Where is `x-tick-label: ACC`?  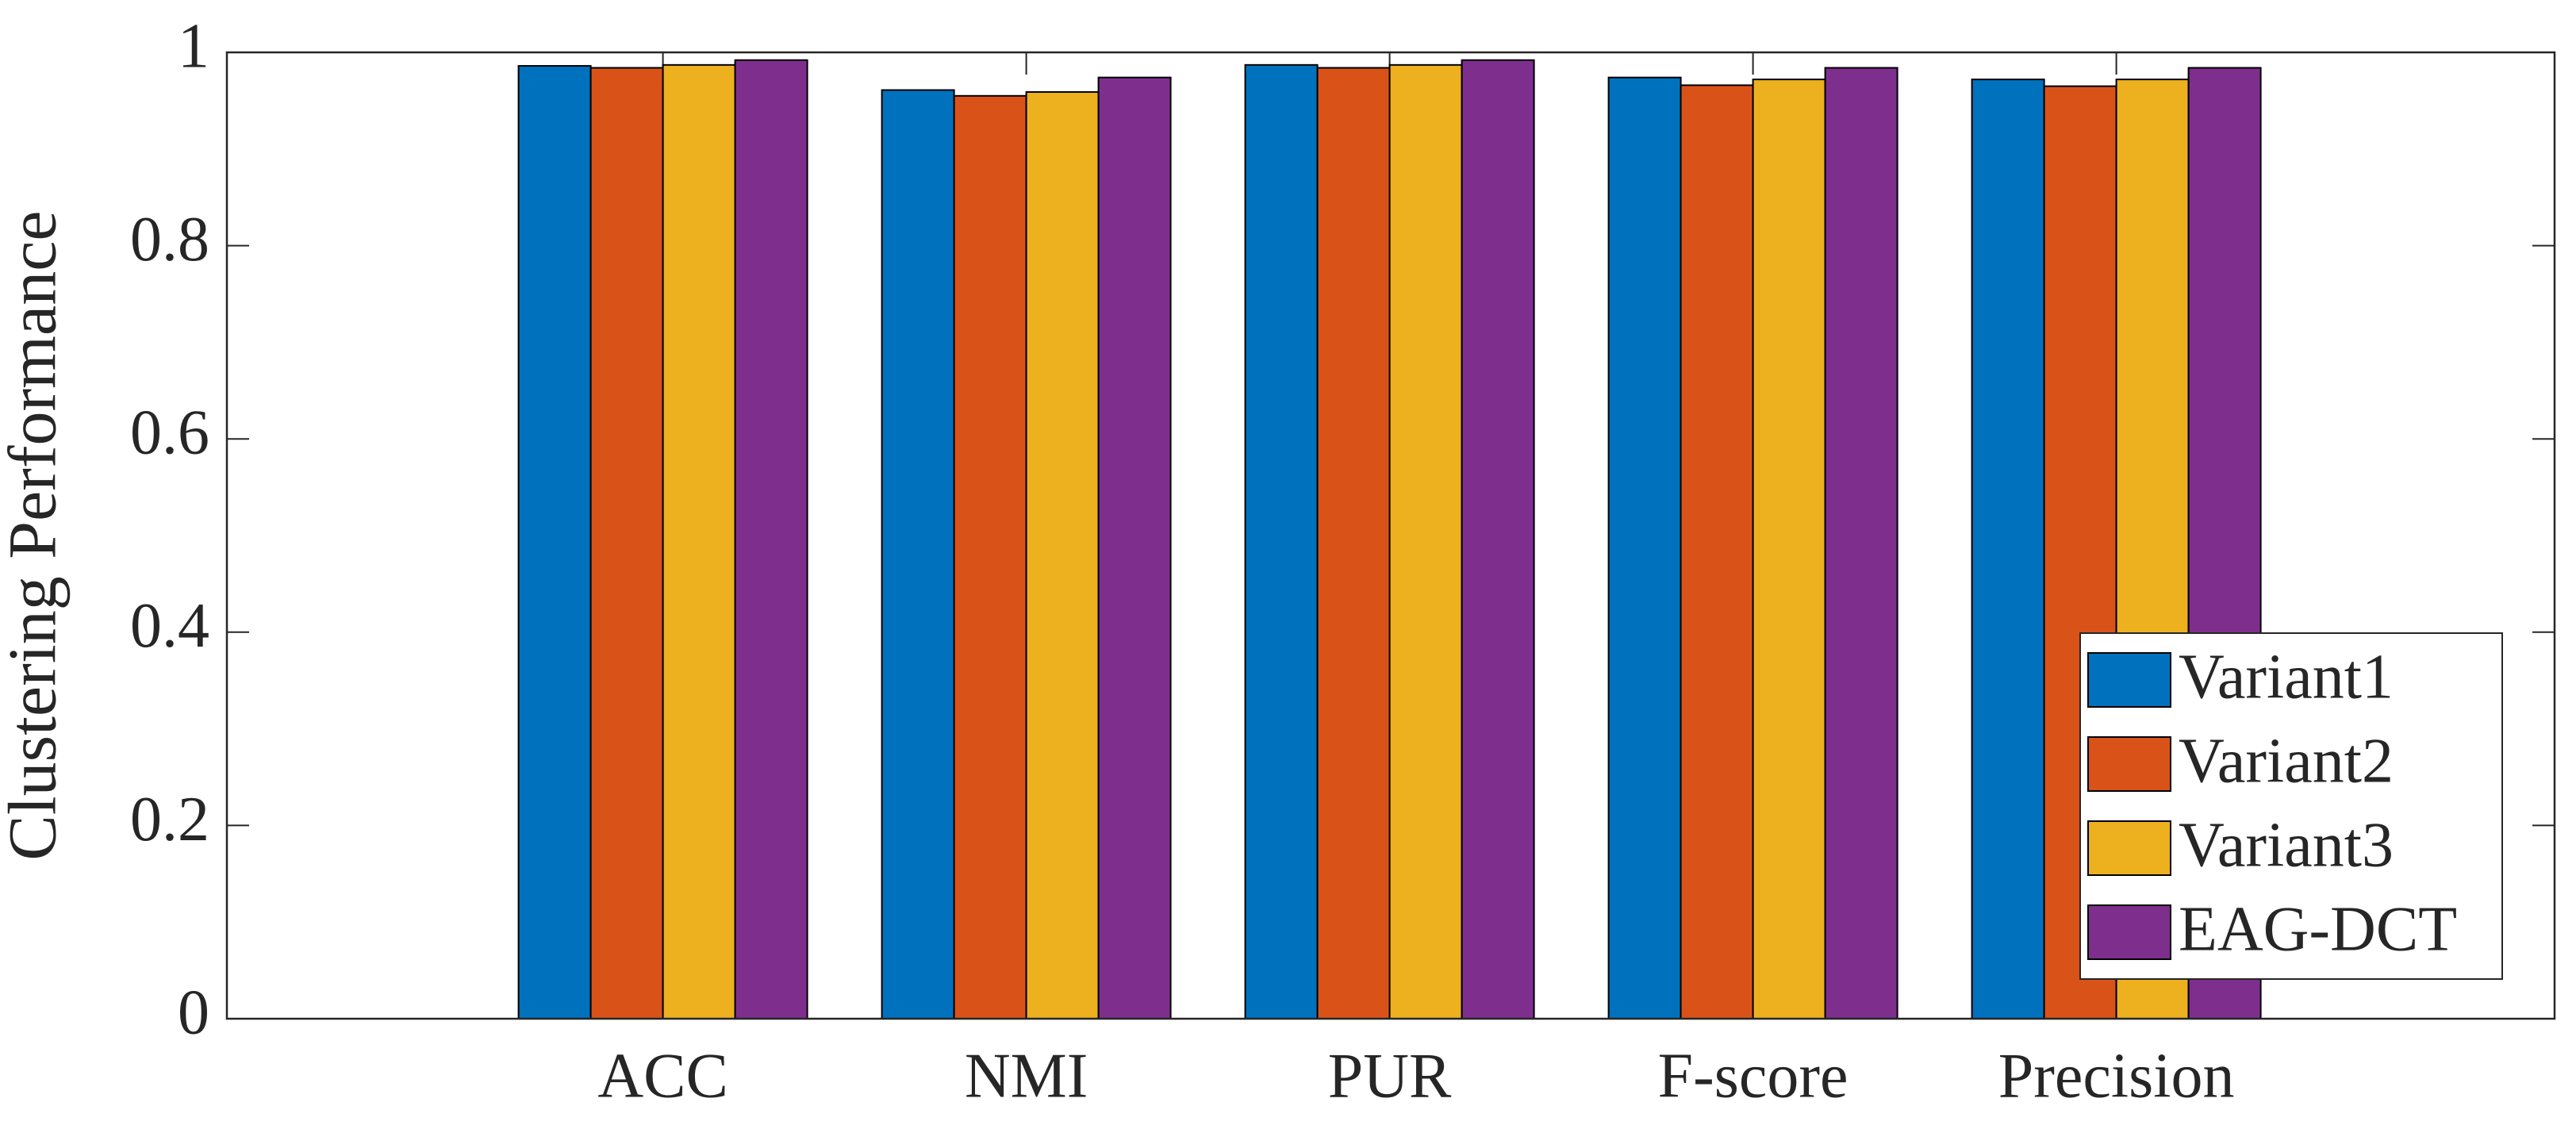 x-tick-label: ACC is located at coordinates (662, 1076).